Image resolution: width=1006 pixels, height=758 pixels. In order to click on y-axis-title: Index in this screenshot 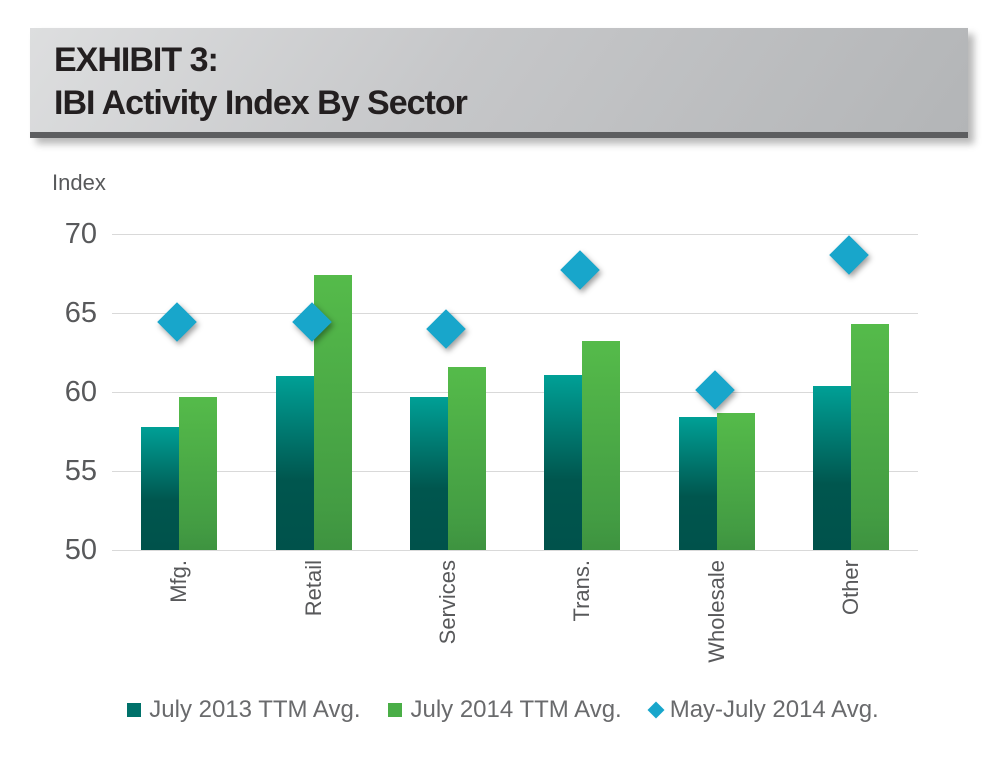, I will do `click(79, 182)`.